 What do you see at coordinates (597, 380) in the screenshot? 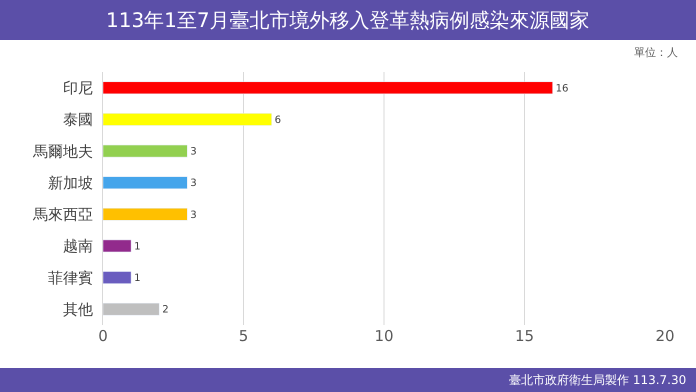
I see `text: 臺北市政府衛生局製作 113.7.30` at bounding box center [597, 380].